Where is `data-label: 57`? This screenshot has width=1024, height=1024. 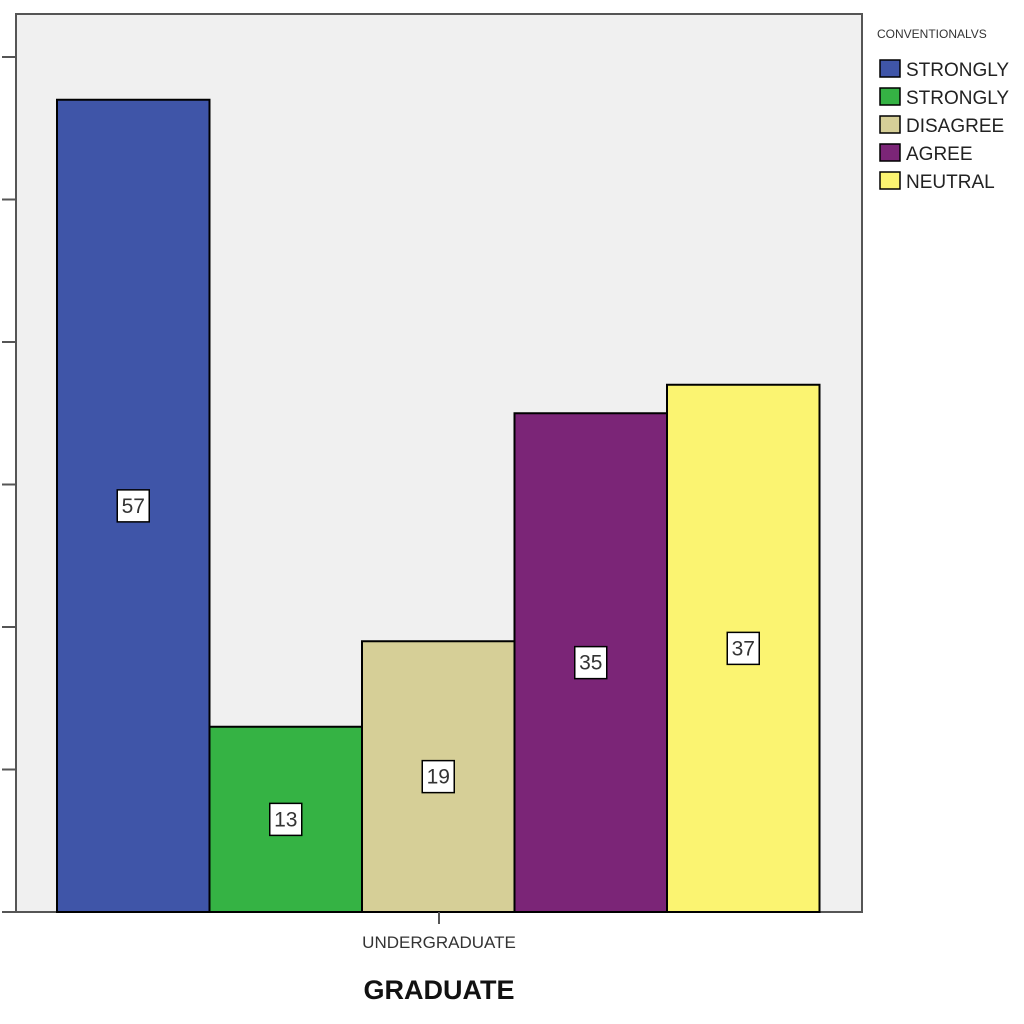
data-label: 57 is located at coordinates (133, 506).